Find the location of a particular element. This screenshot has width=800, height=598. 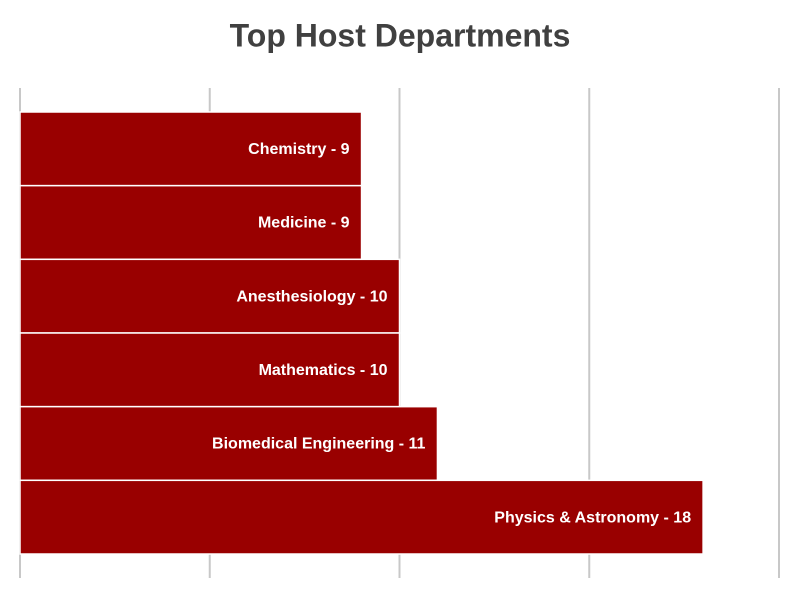

data-label: Chemistry - 9 is located at coordinates (298, 149).